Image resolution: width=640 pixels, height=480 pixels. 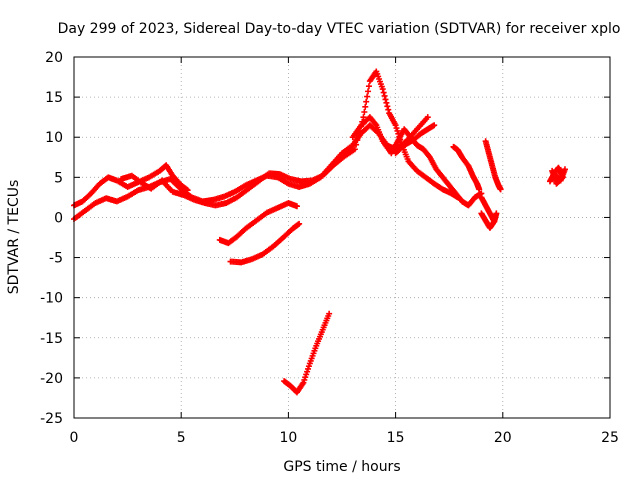 I want to click on series-arc-l, so click(x=488, y=220).